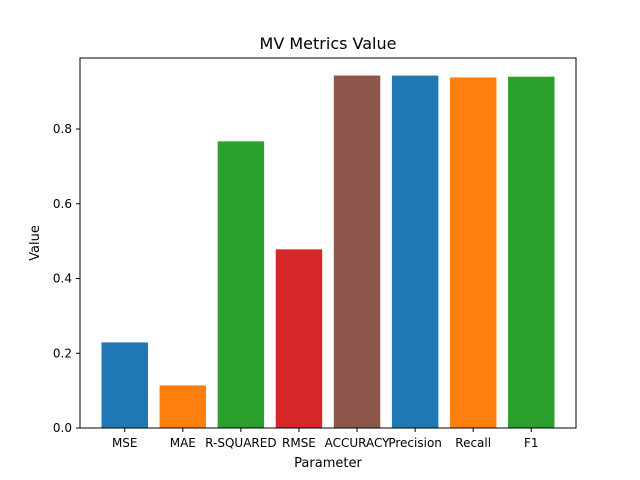 The image size is (640, 480). I want to click on chart-title: MV Metrics Value, so click(328, 43).